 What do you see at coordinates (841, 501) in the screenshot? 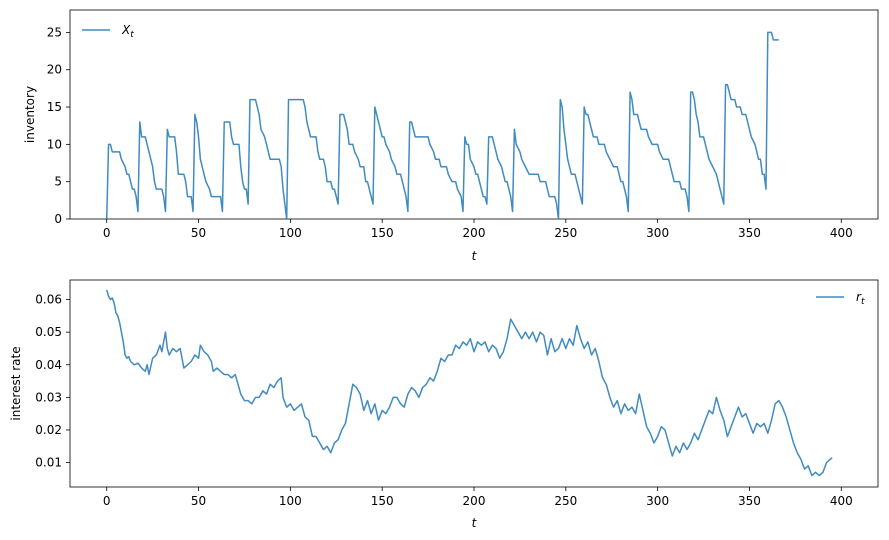
I see `interest-rate-x-tick-label: 400` at bounding box center [841, 501].